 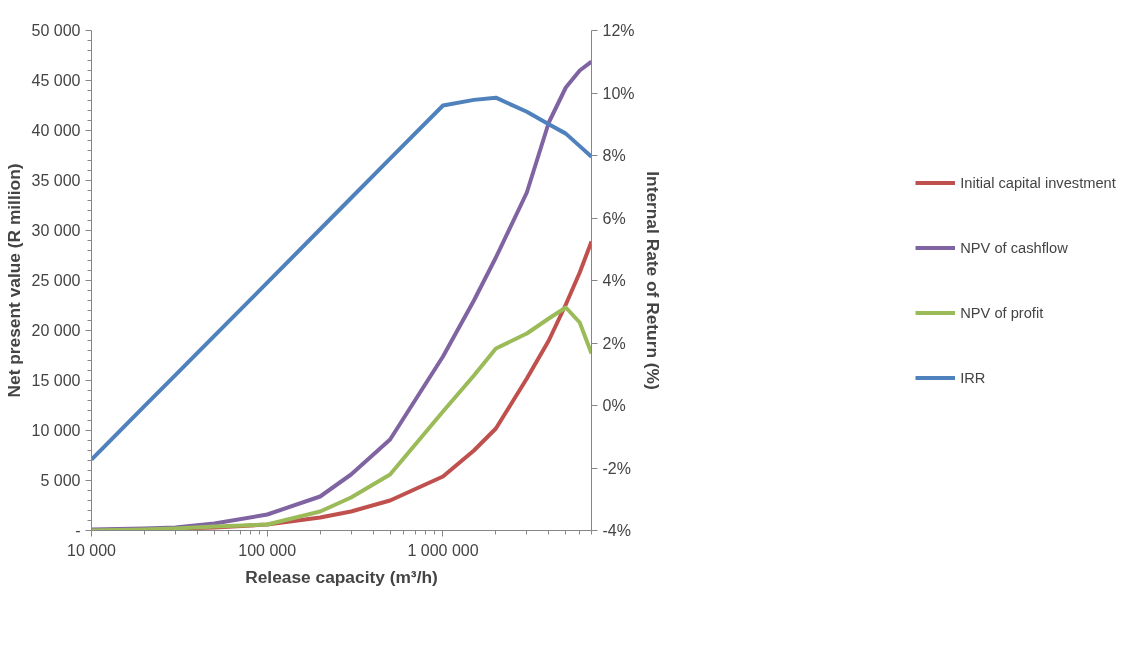 I want to click on x-tick-label: 10 000, so click(x=92, y=550).